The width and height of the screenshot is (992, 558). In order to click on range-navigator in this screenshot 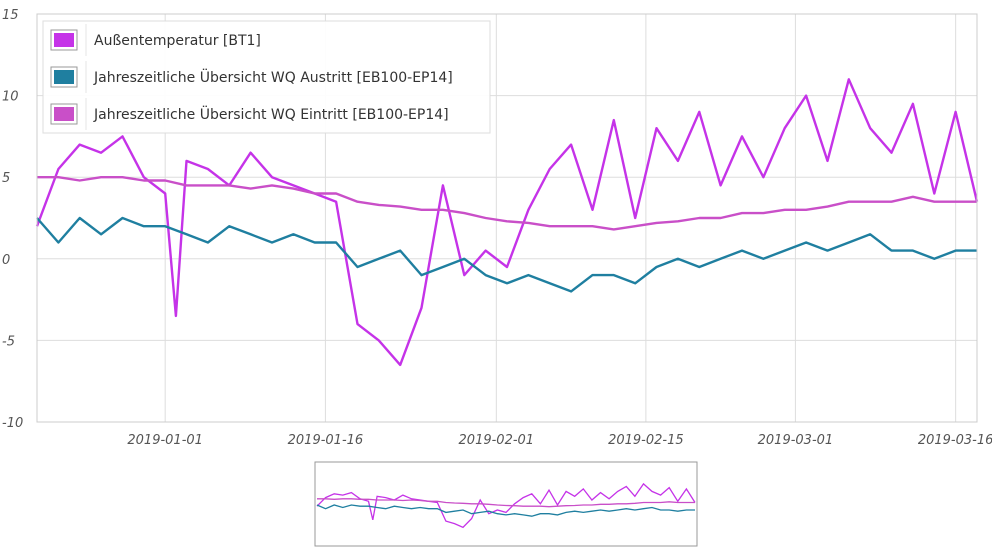, I will do `click(506, 504)`.